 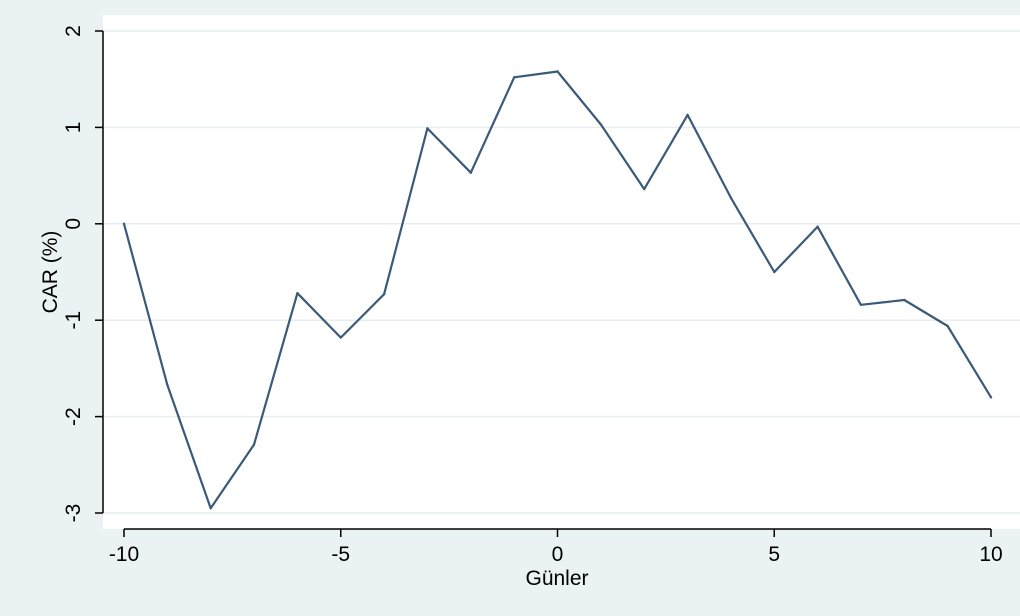 What do you see at coordinates (124, 554) in the screenshot?
I see `x-tick-label: -10` at bounding box center [124, 554].